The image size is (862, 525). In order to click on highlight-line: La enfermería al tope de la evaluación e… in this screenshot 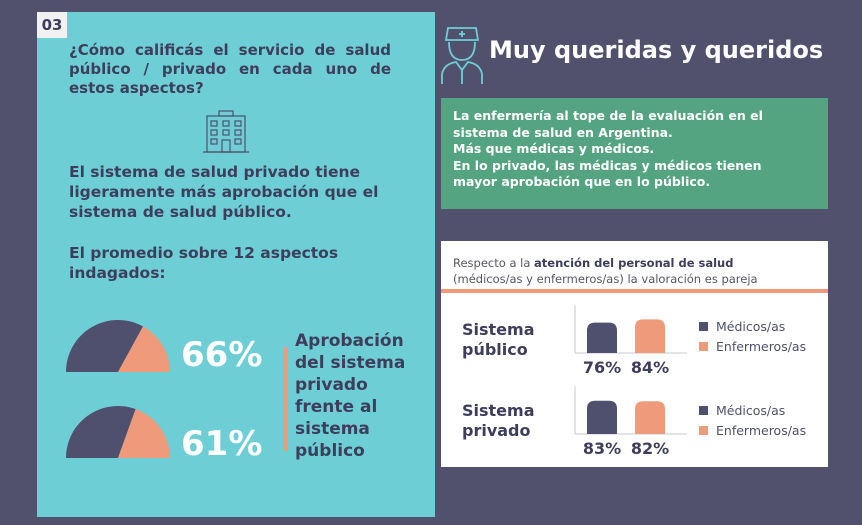, I will do `click(608, 115)`.